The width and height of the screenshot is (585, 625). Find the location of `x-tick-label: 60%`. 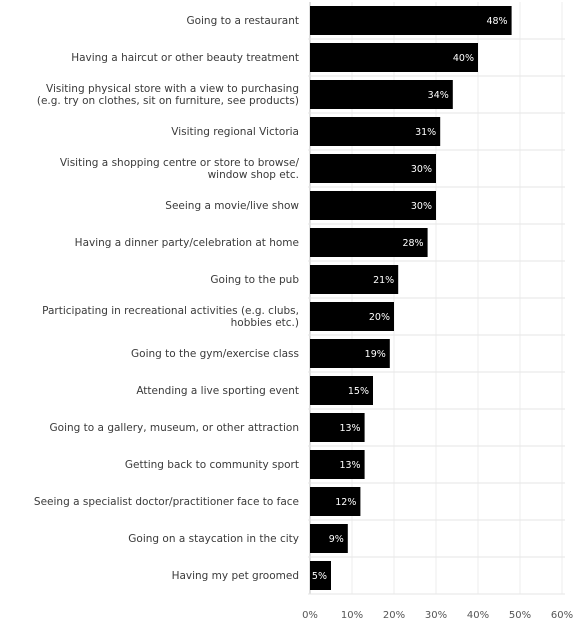

x-tick-label: 60% is located at coordinates (562, 615).